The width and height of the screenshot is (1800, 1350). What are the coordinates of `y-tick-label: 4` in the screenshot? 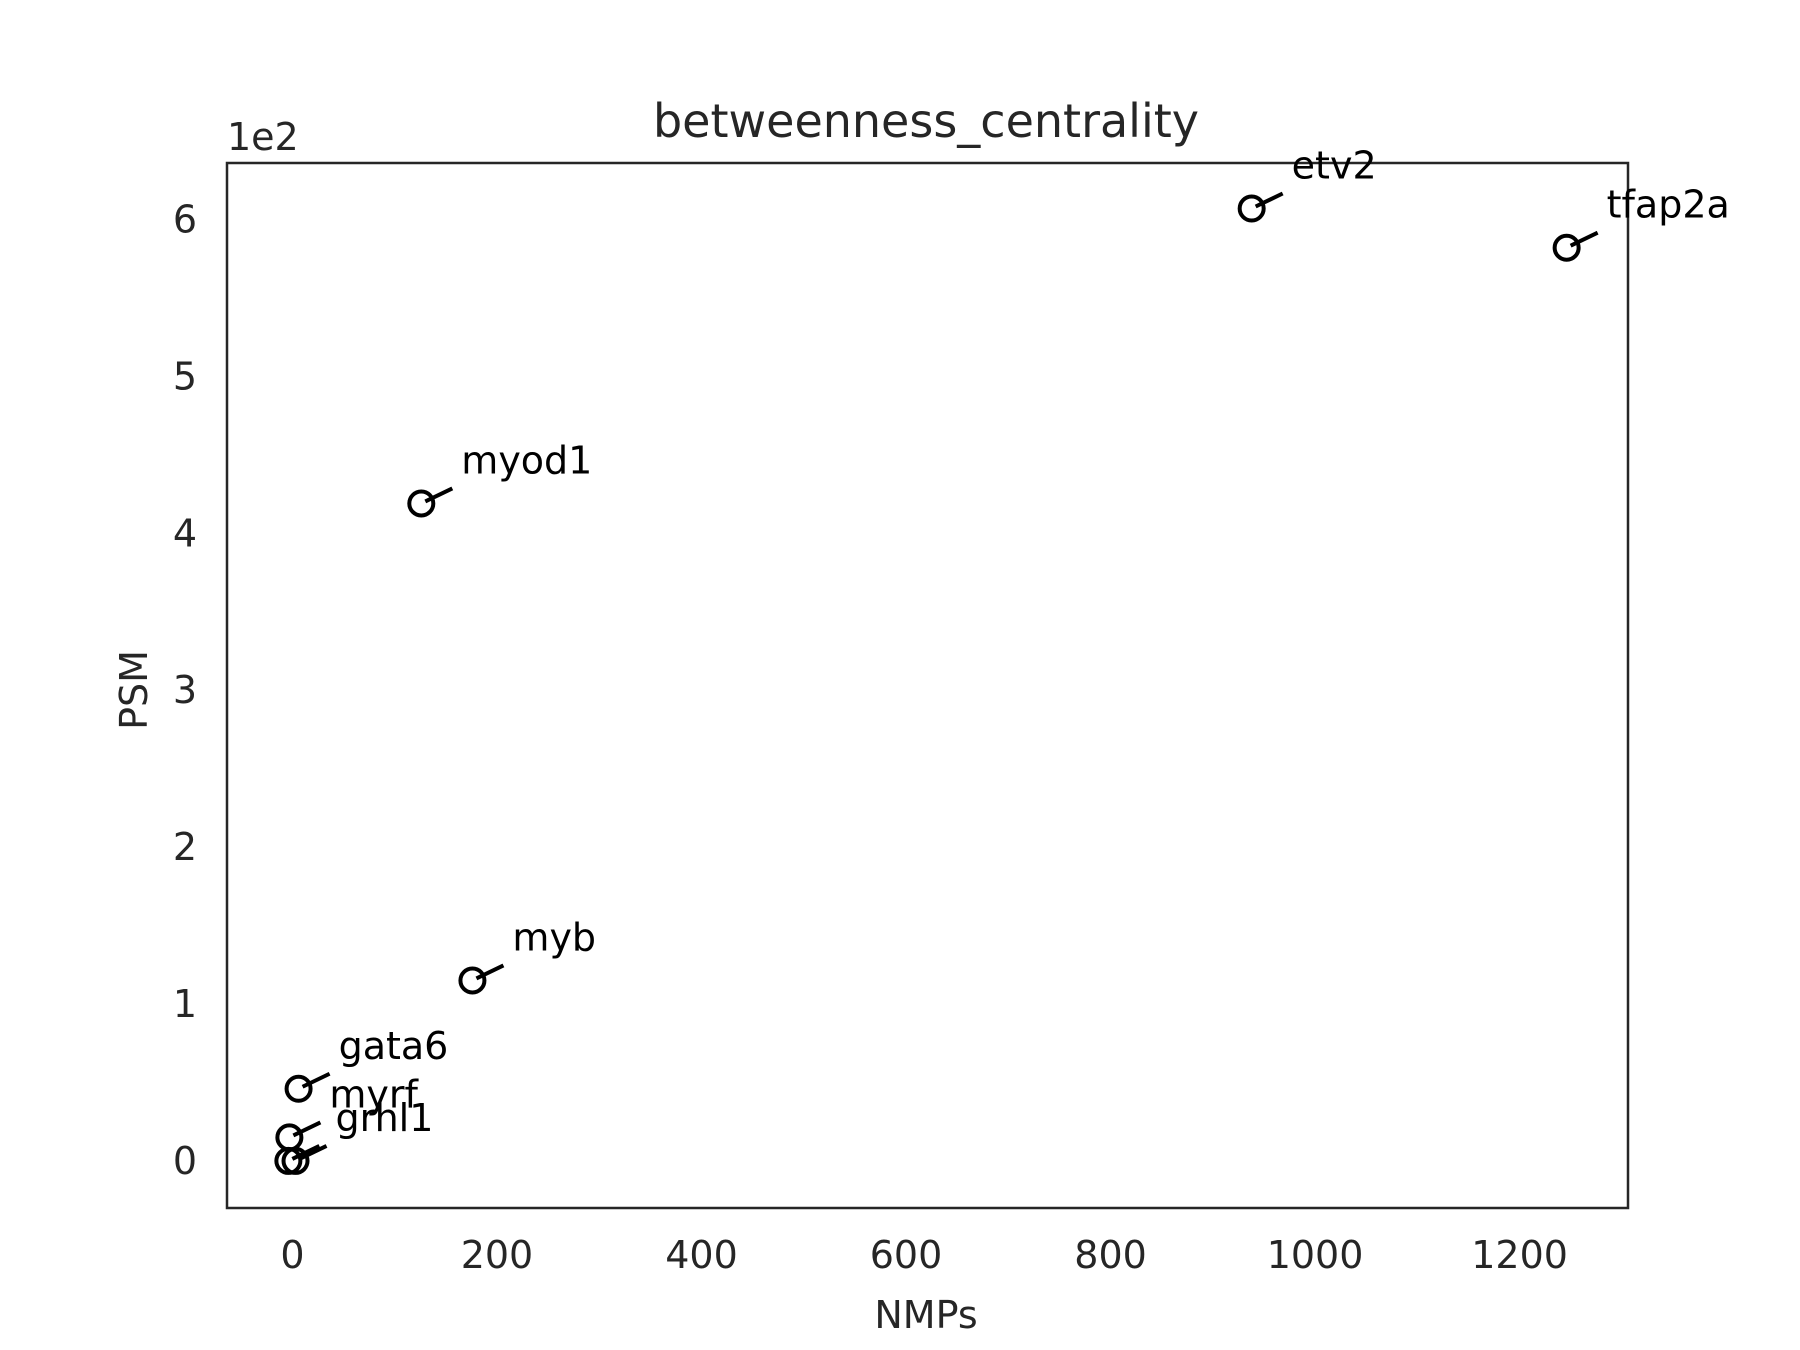 It's located at (185, 533).